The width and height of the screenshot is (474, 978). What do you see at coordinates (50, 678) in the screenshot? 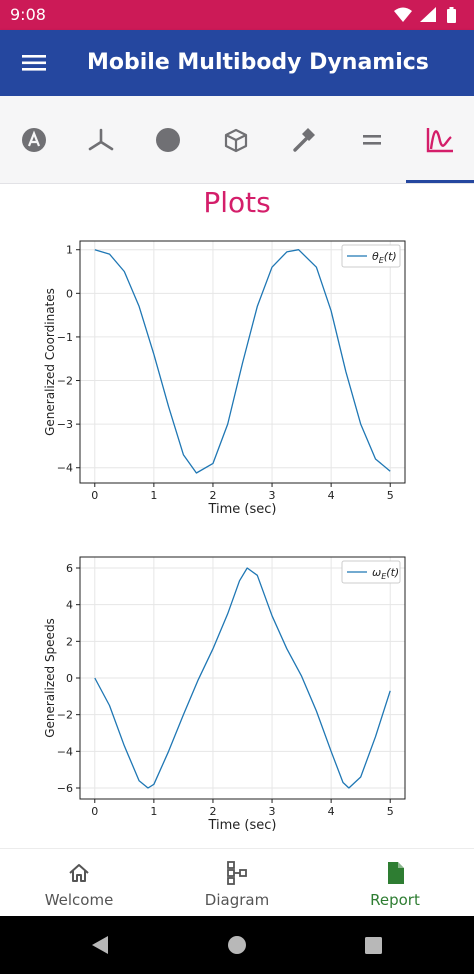
I see `y-axis-label: Generalized Speeds` at bounding box center [50, 678].